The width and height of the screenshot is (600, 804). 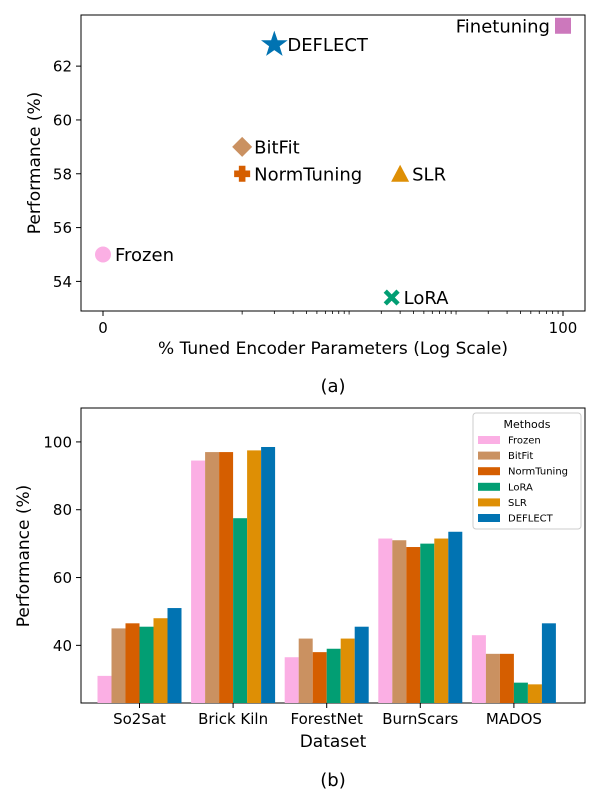 What do you see at coordinates (333, 742) in the screenshot?
I see `bar-x-axis-label: Dataset` at bounding box center [333, 742].